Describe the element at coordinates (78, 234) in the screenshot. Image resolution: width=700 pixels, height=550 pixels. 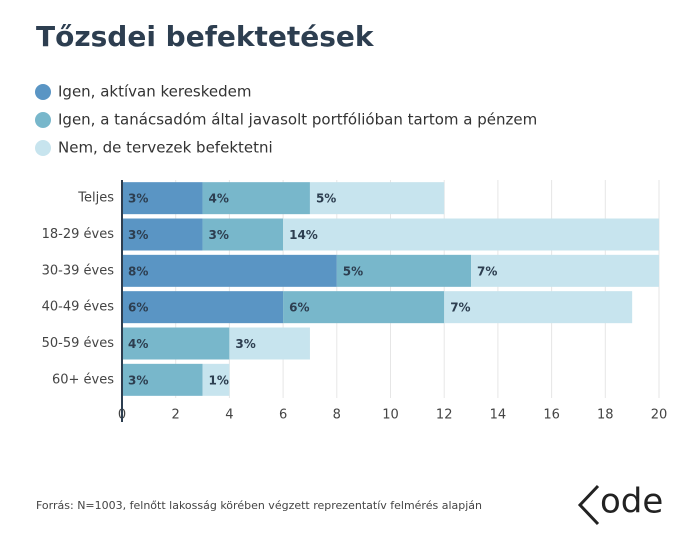
I see `y-tick-label: 18-29 éves` at that location.